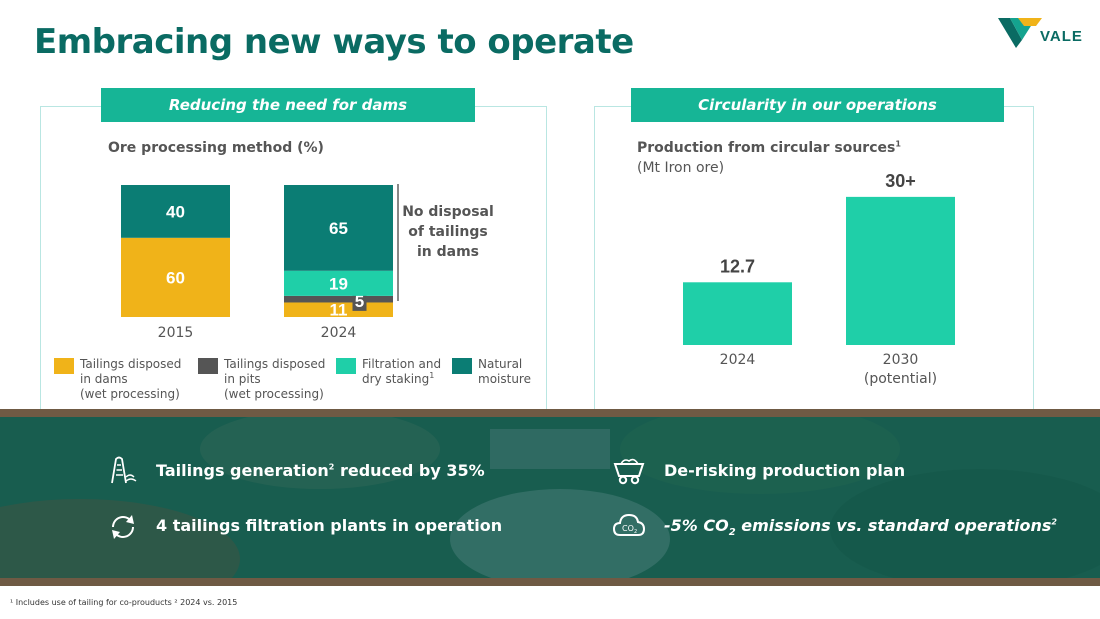 This screenshot has width=1100, height=619. Describe the element at coordinates (242, 470) in the screenshot. I see `kpi-text: Tailings generation` at that location.